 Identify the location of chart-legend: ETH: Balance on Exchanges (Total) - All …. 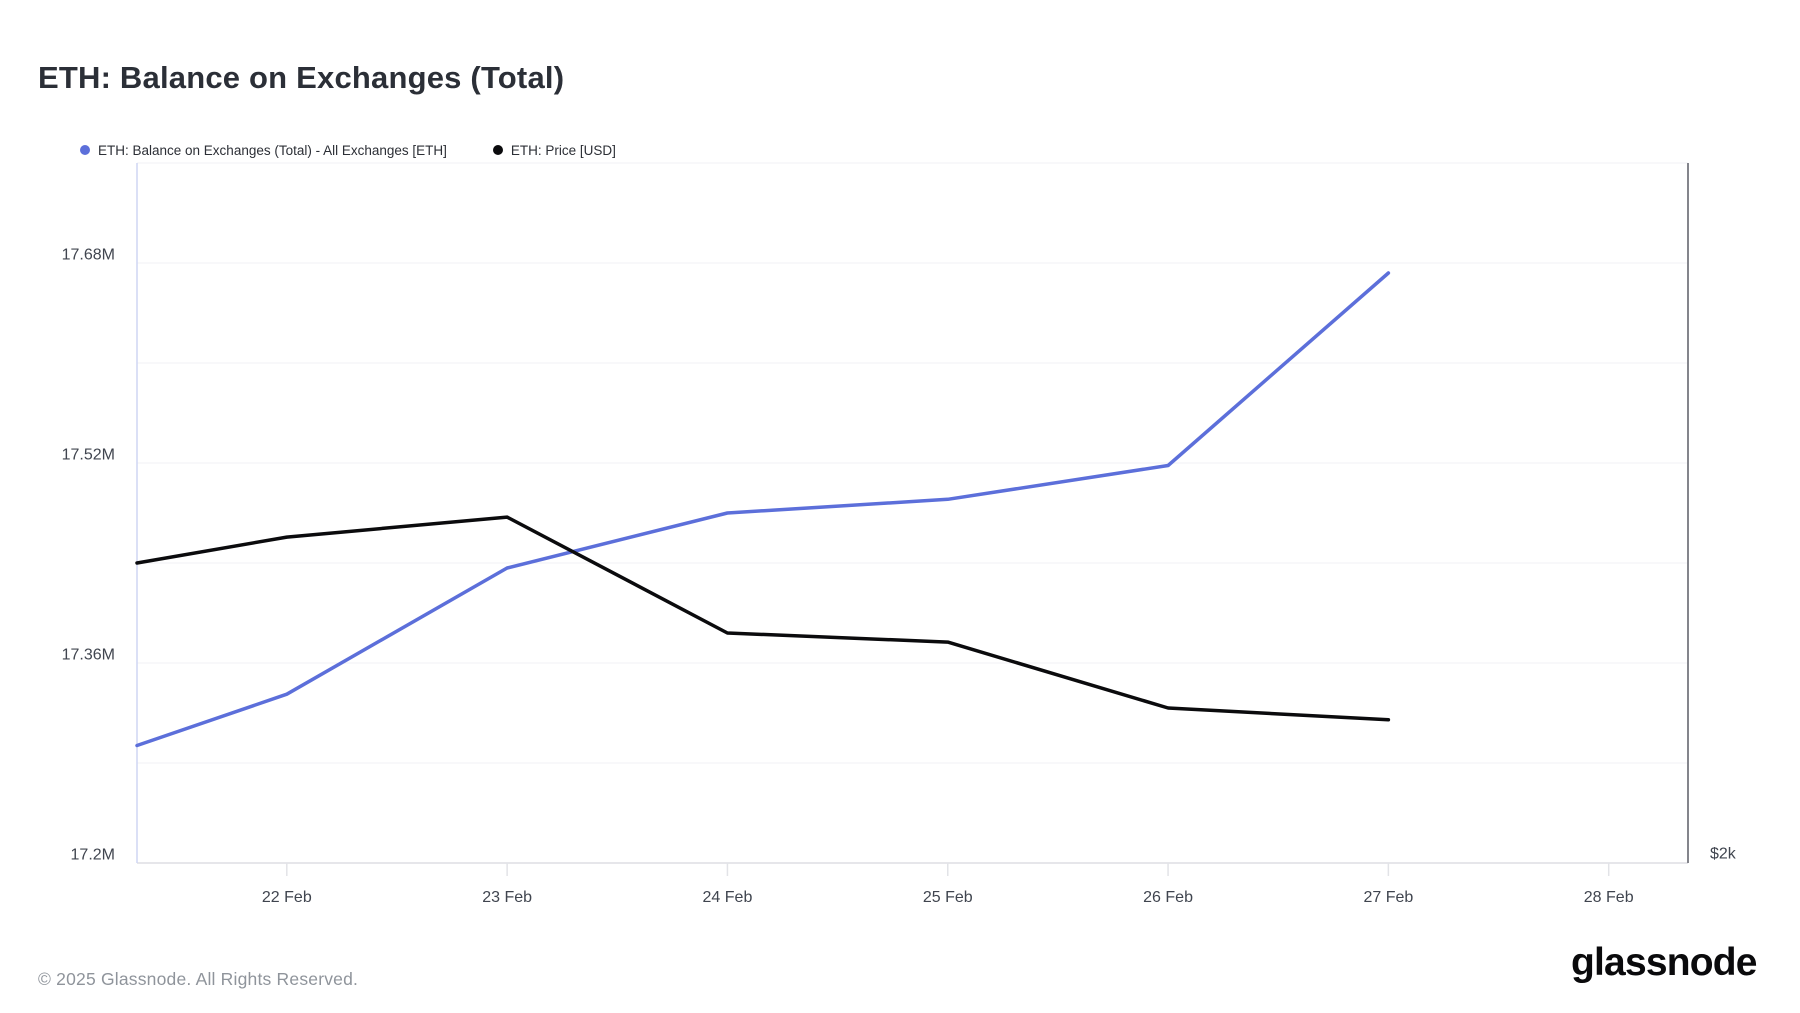
(348, 150).